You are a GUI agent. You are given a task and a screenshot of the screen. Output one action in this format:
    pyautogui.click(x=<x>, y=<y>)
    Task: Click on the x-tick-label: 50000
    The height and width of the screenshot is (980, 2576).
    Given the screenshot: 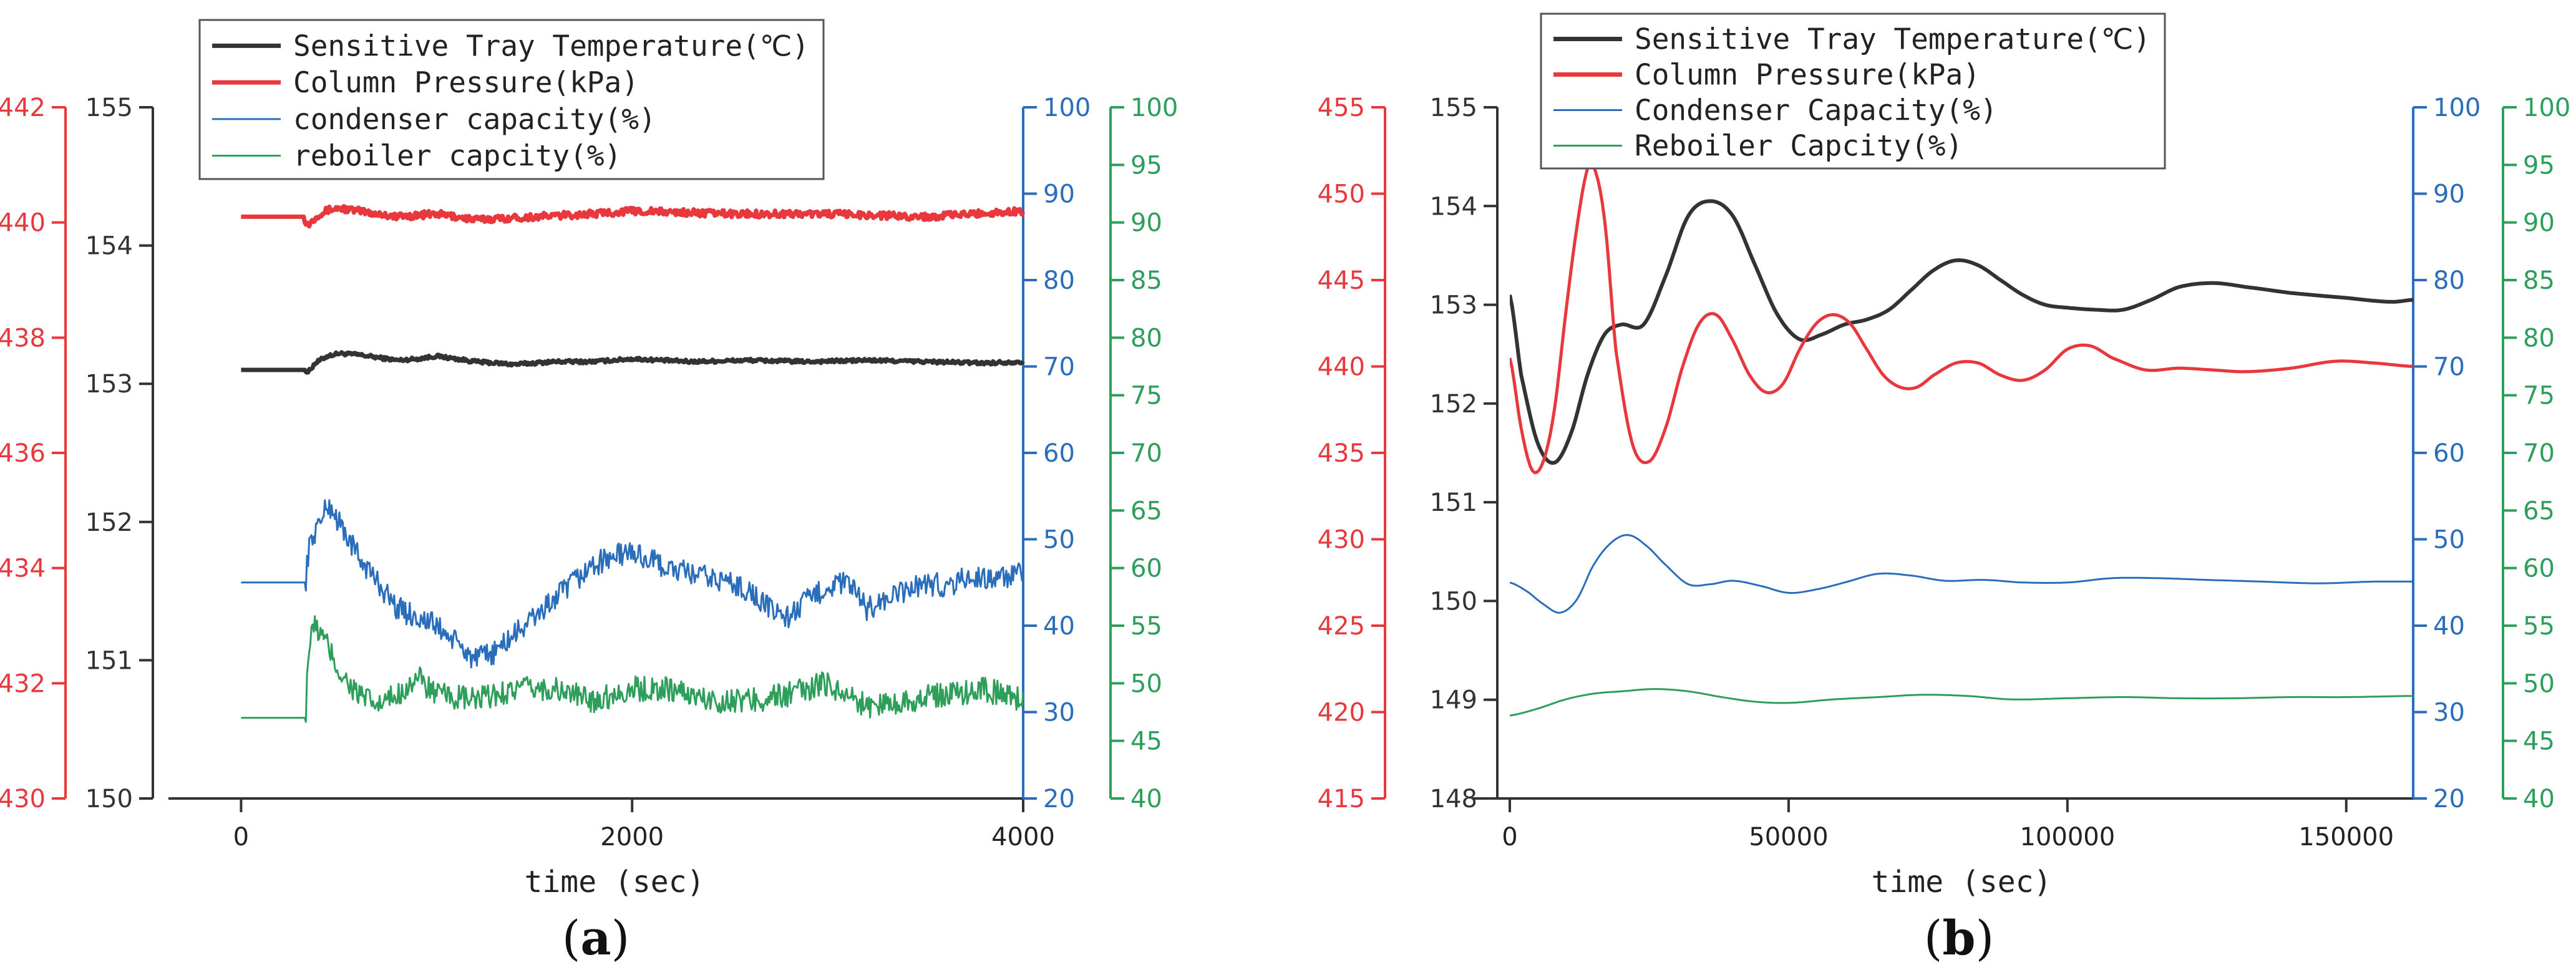 What is the action you would take?
    pyautogui.click(x=1788, y=837)
    